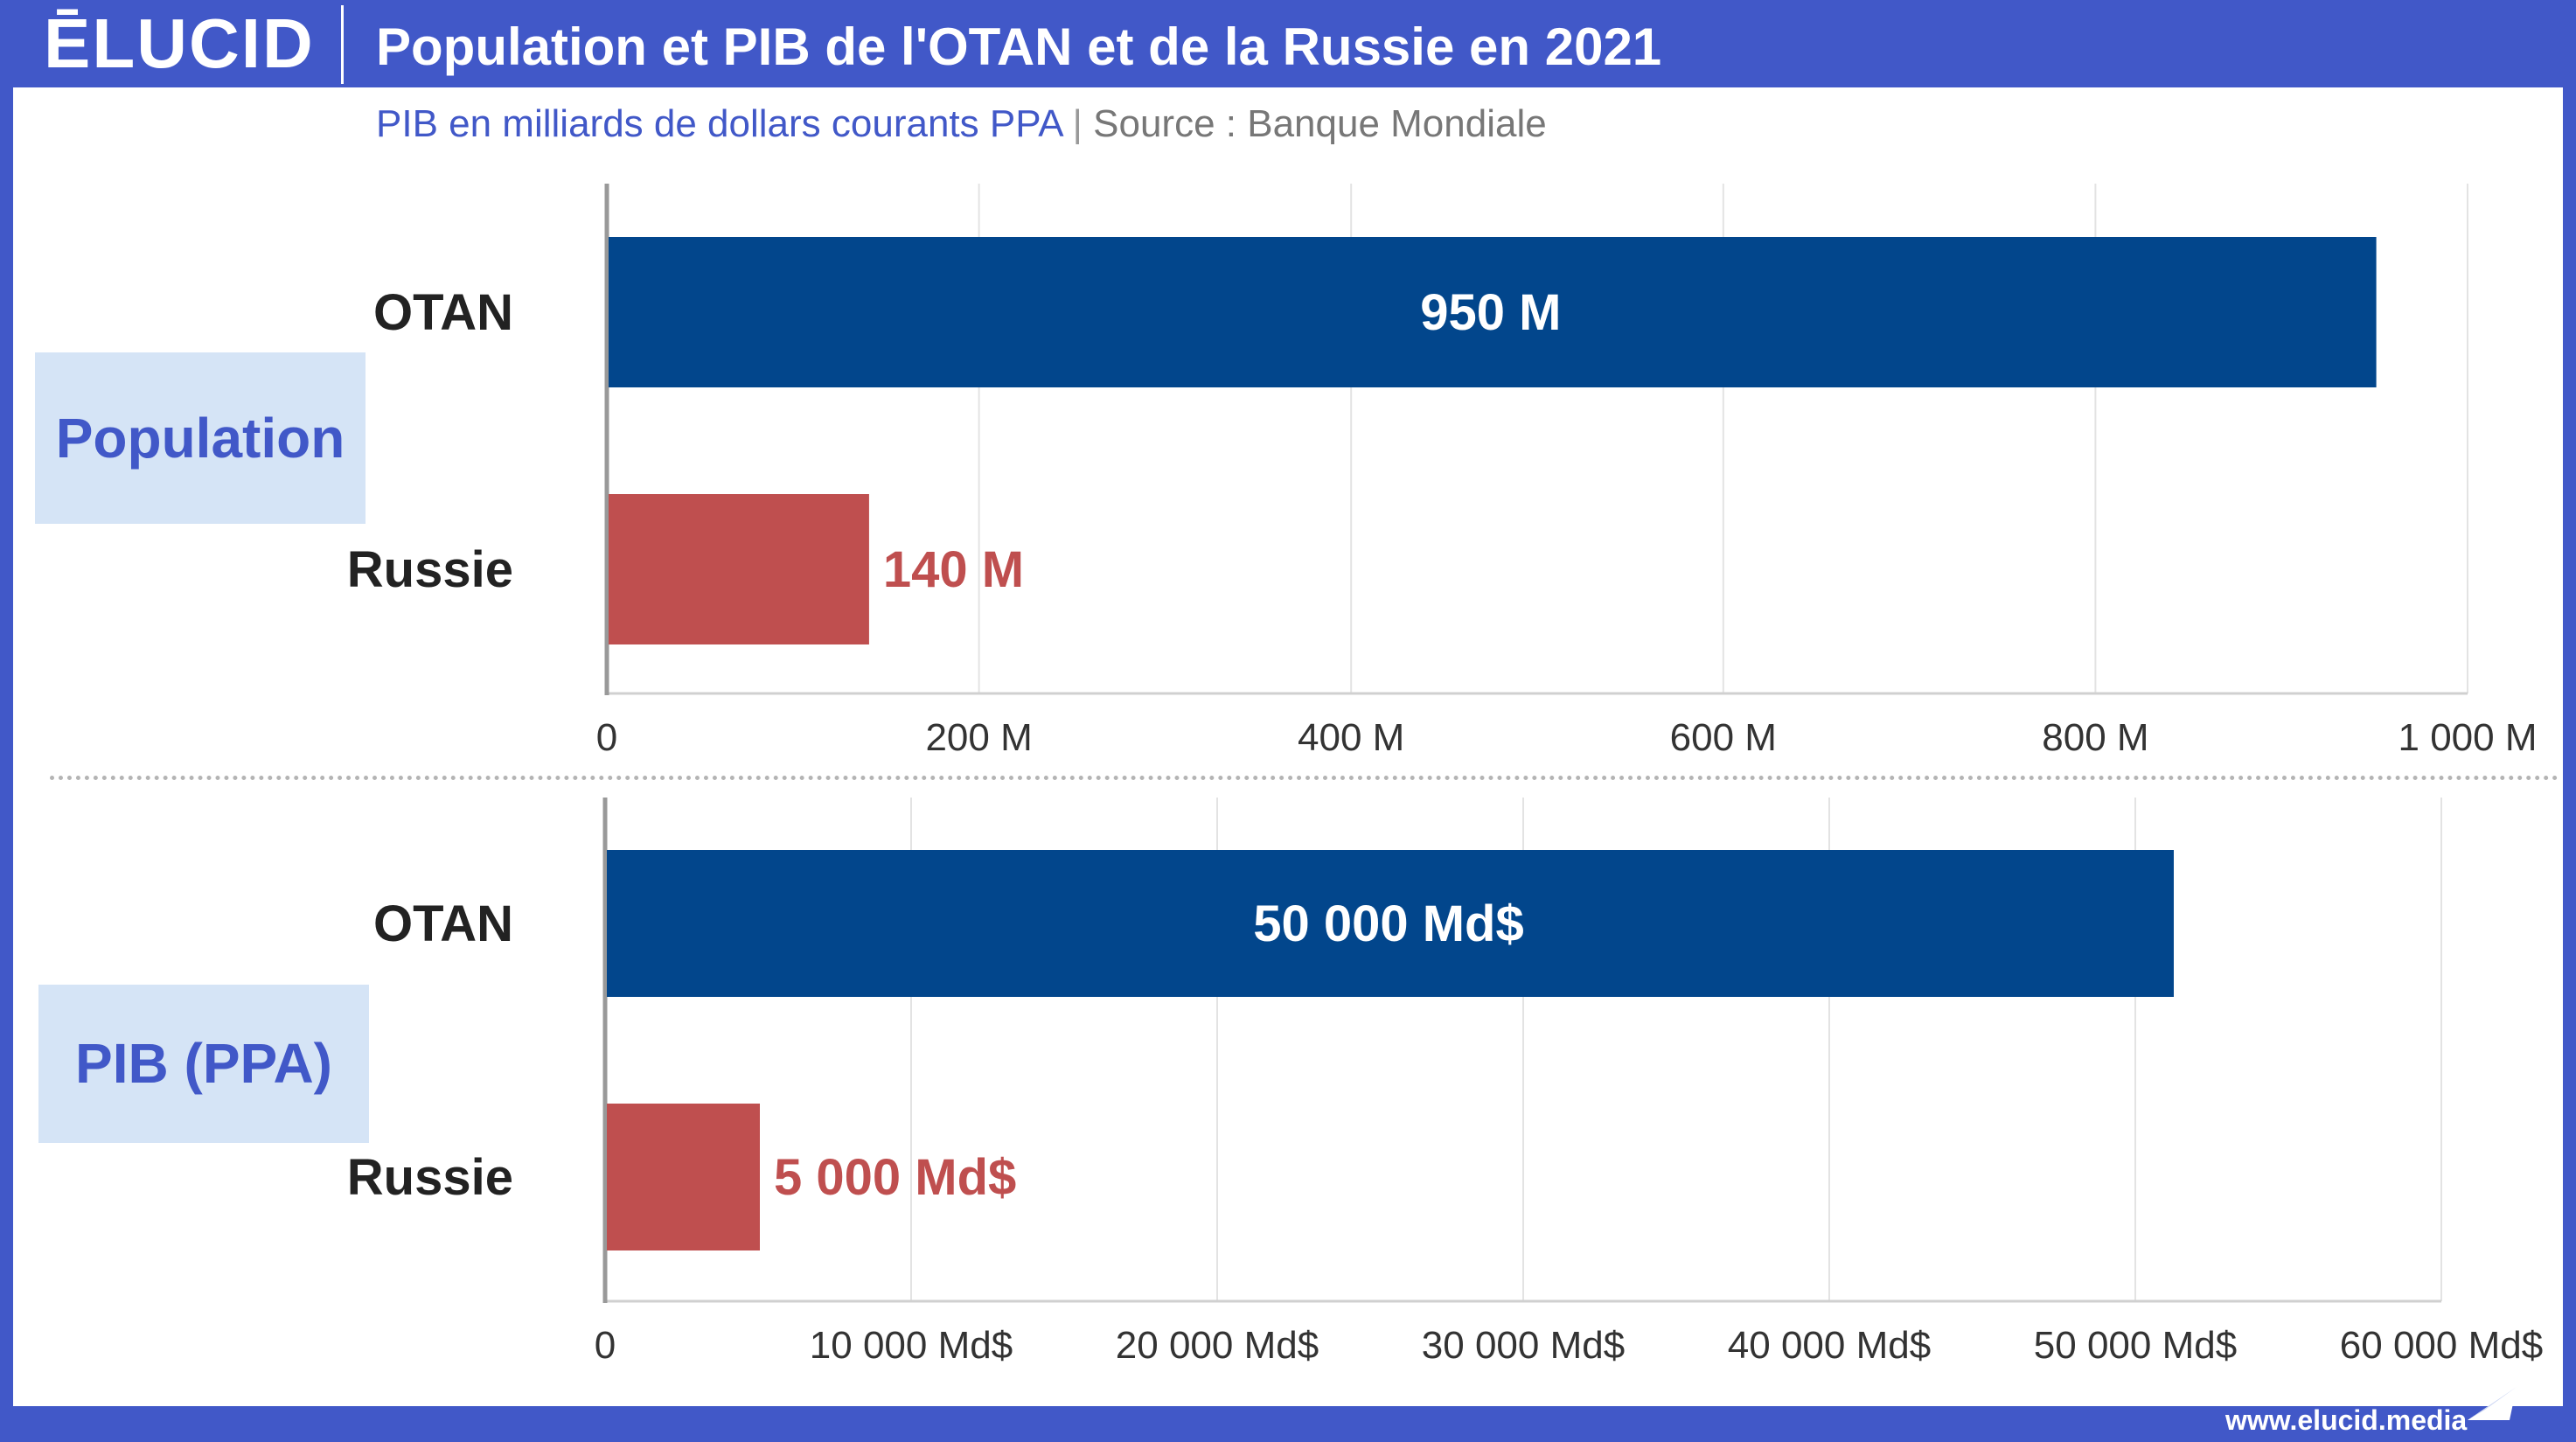  Describe the element at coordinates (911, 1345) in the screenshot. I see `x-tick-label: 10 000 Md$` at that location.